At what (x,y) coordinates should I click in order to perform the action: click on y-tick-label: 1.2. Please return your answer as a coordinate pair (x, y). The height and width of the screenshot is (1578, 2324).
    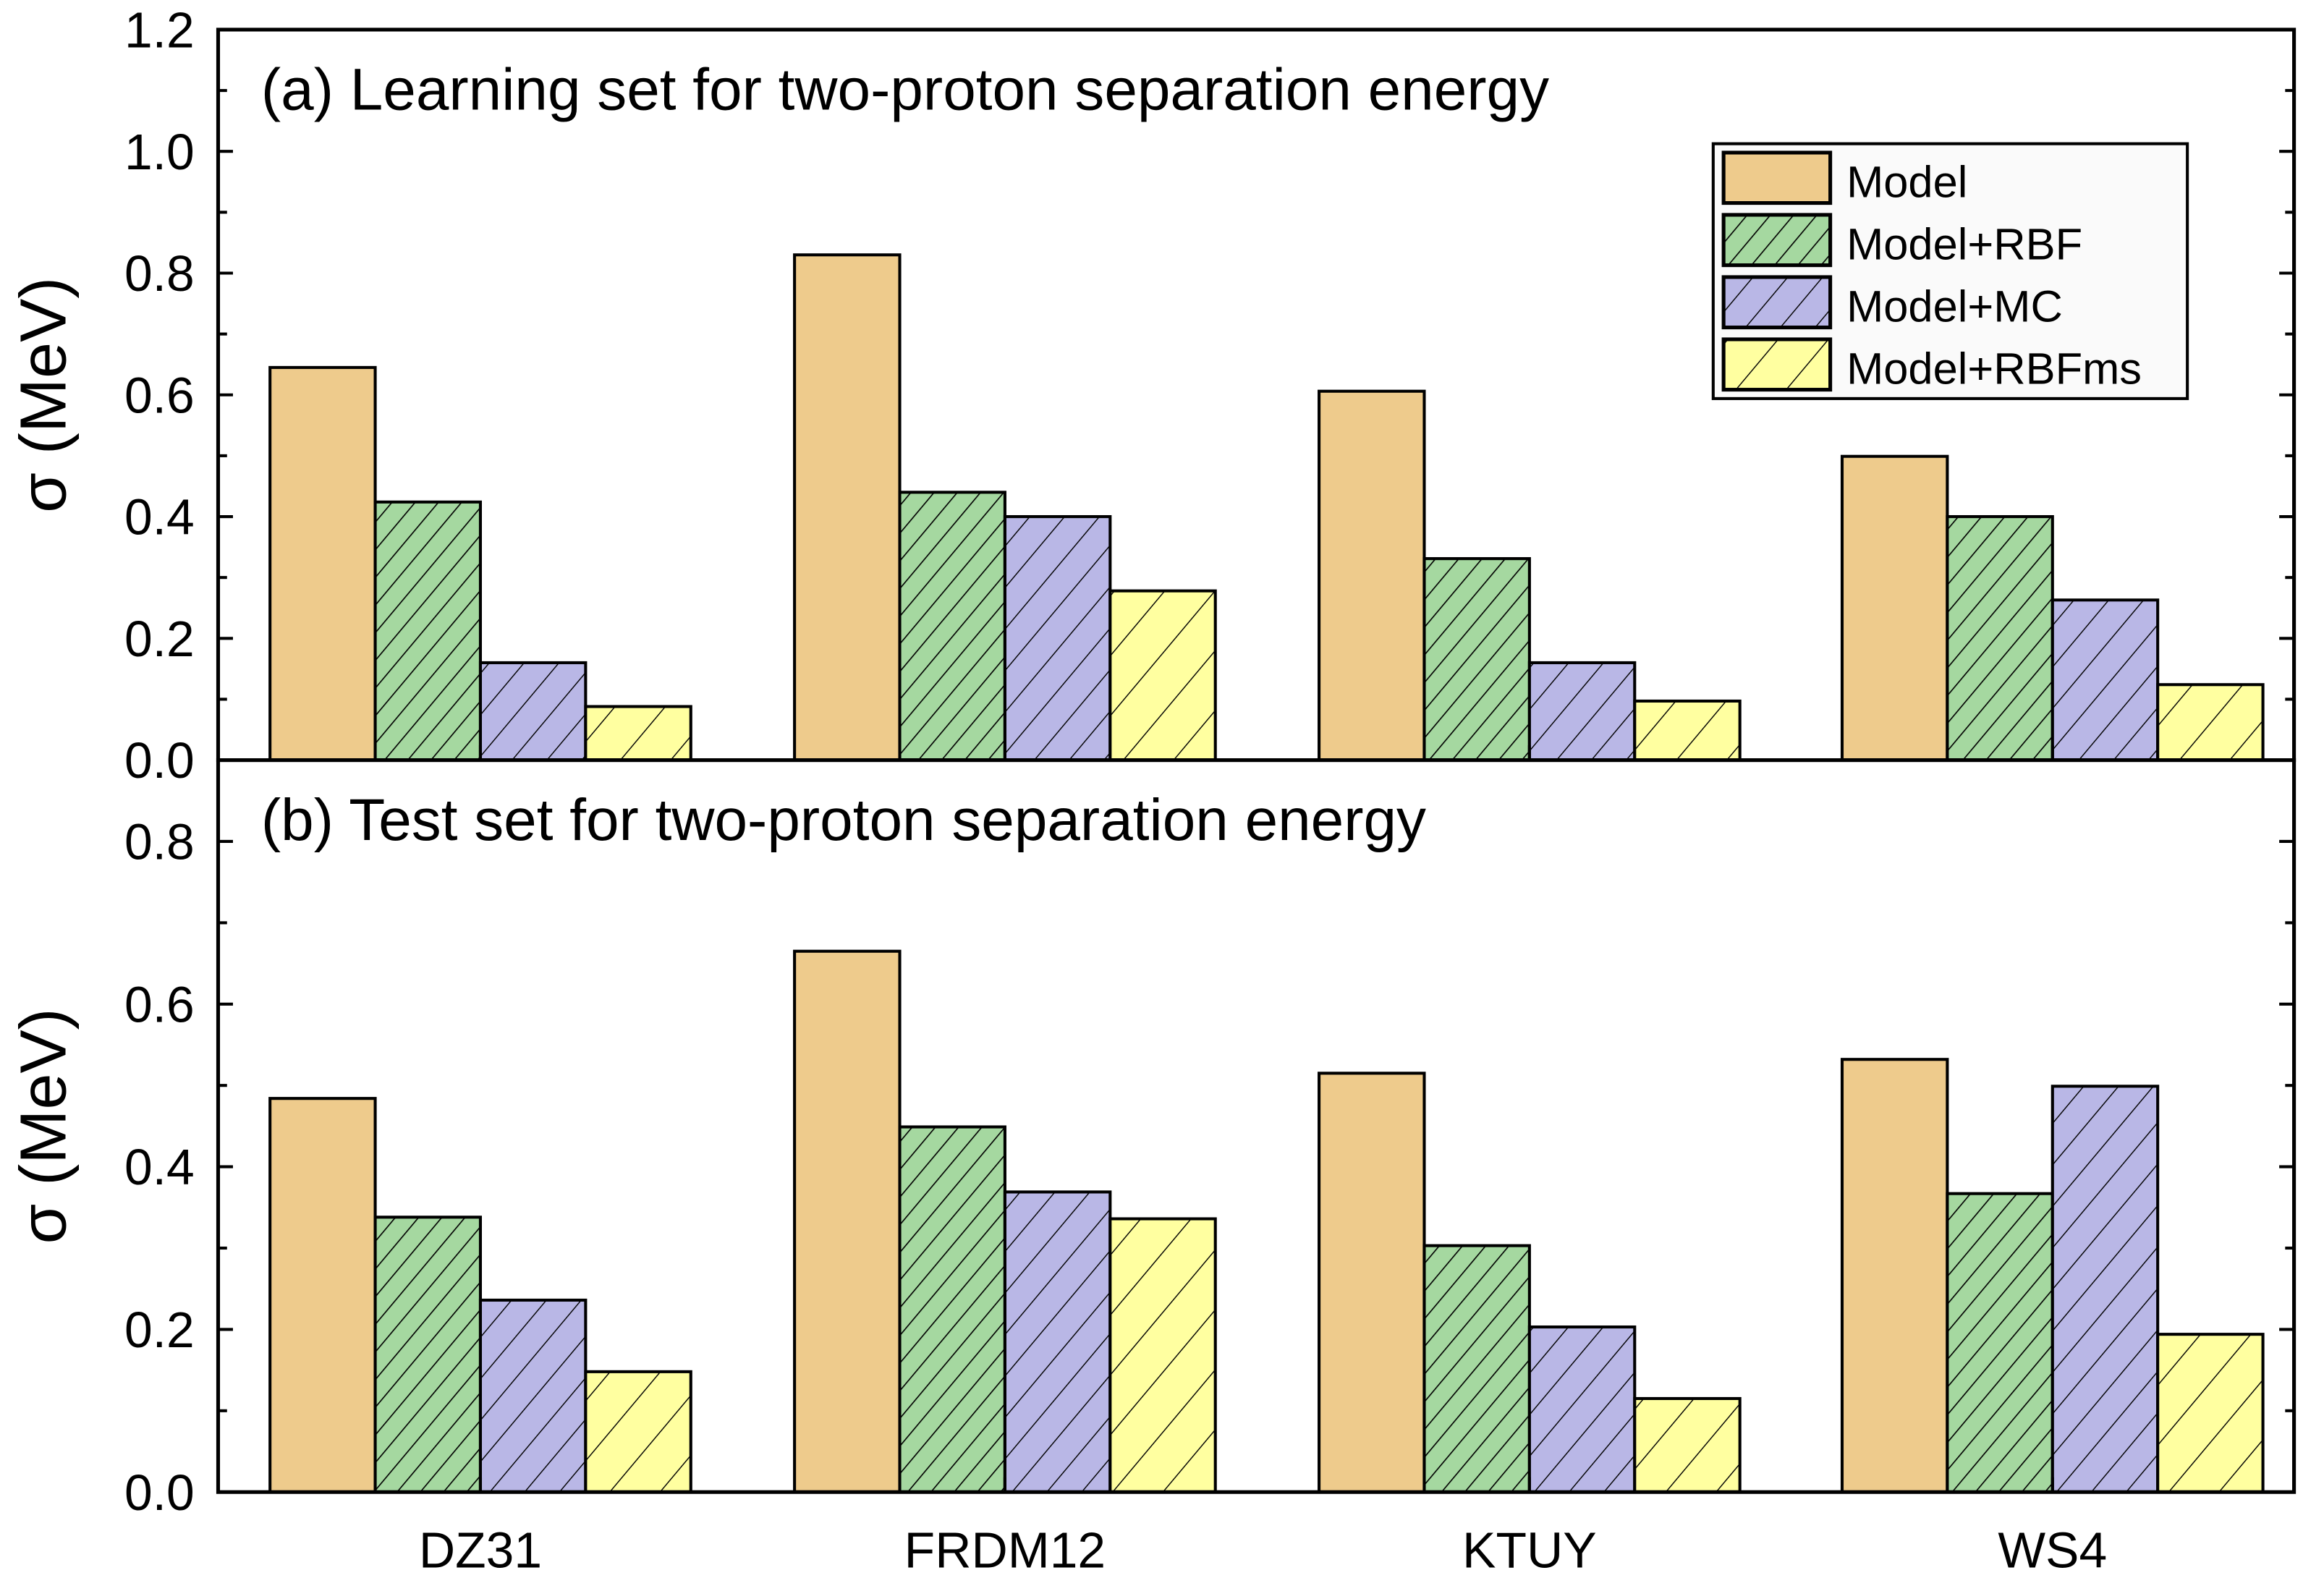
    Looking at the image, I should click on (159, 30).